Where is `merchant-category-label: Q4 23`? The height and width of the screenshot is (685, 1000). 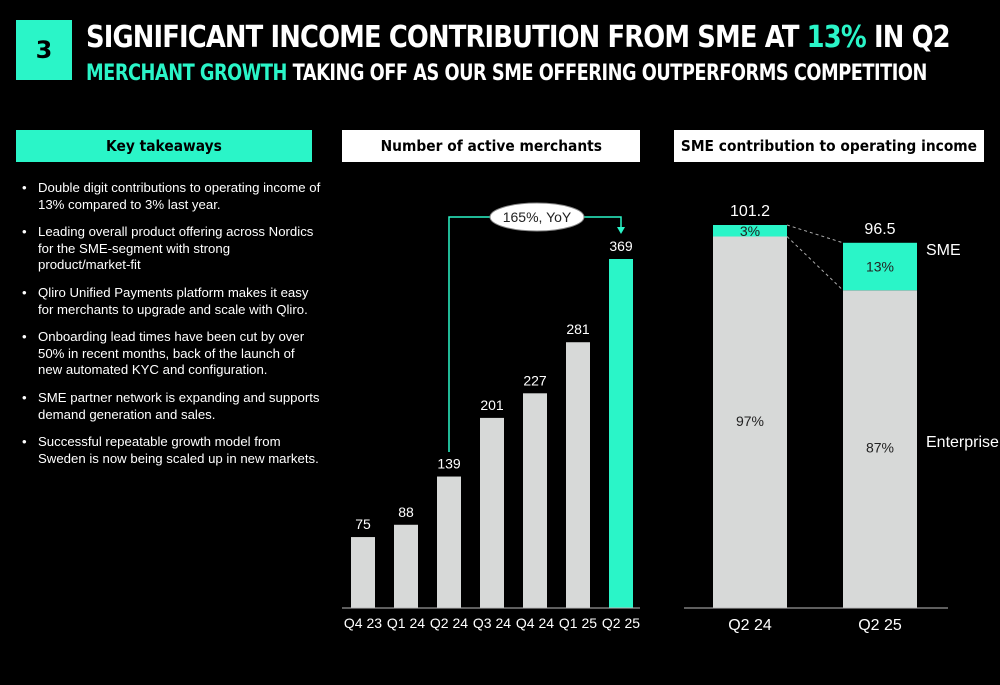
merchant-category-label: Q4 23 is located at coordinates (363, 623).